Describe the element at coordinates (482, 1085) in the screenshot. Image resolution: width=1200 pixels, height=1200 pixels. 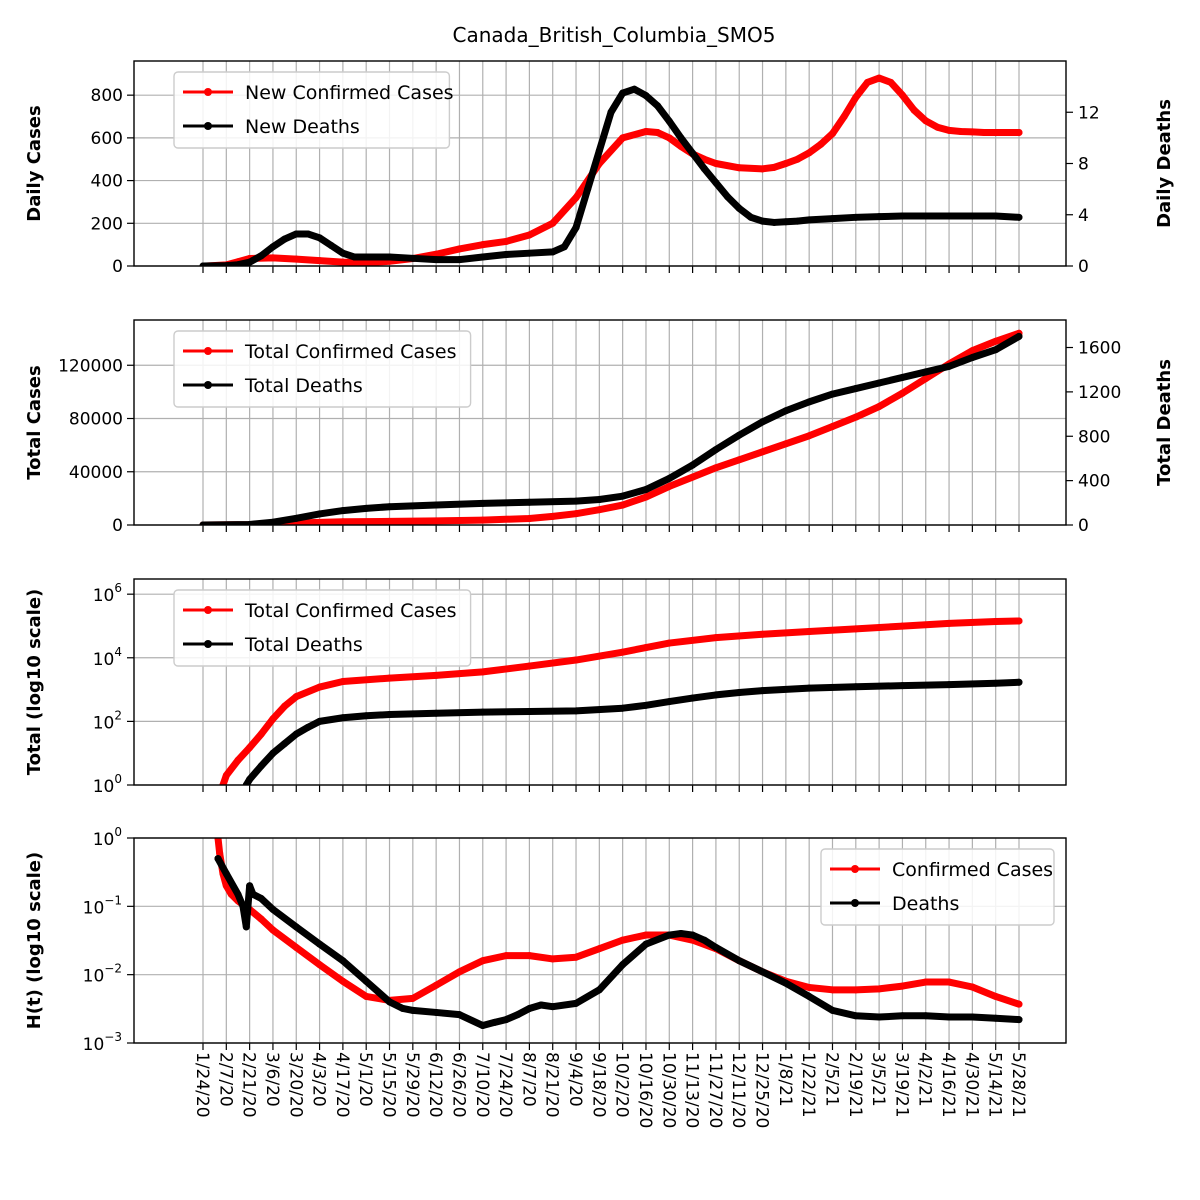
I see `x-tick-label: 7/10/20` at that location.